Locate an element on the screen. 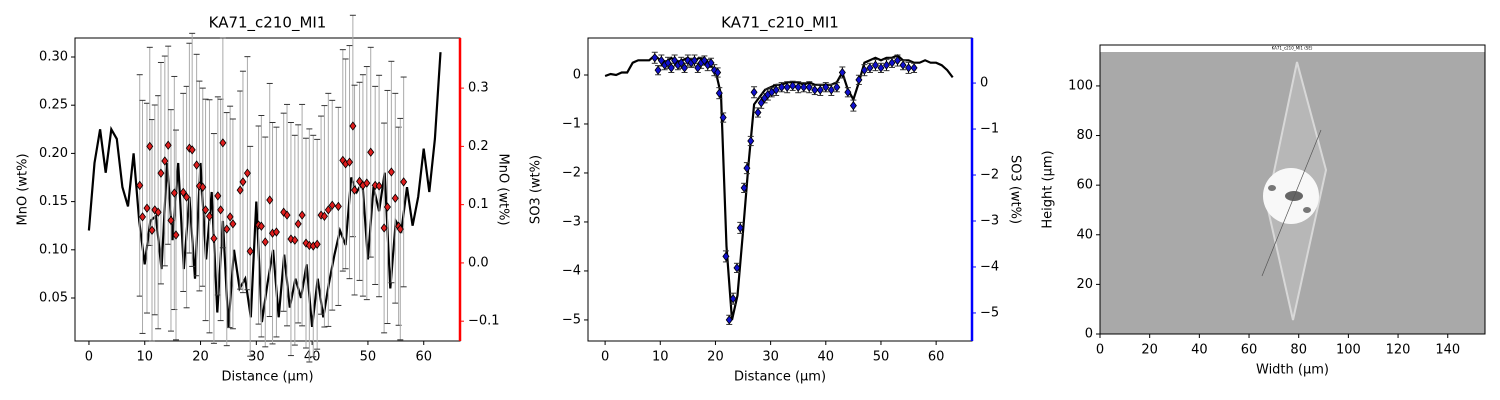 The image size is (1500, 400). y-tick-label: −5 is located at coordinates (571, 319).